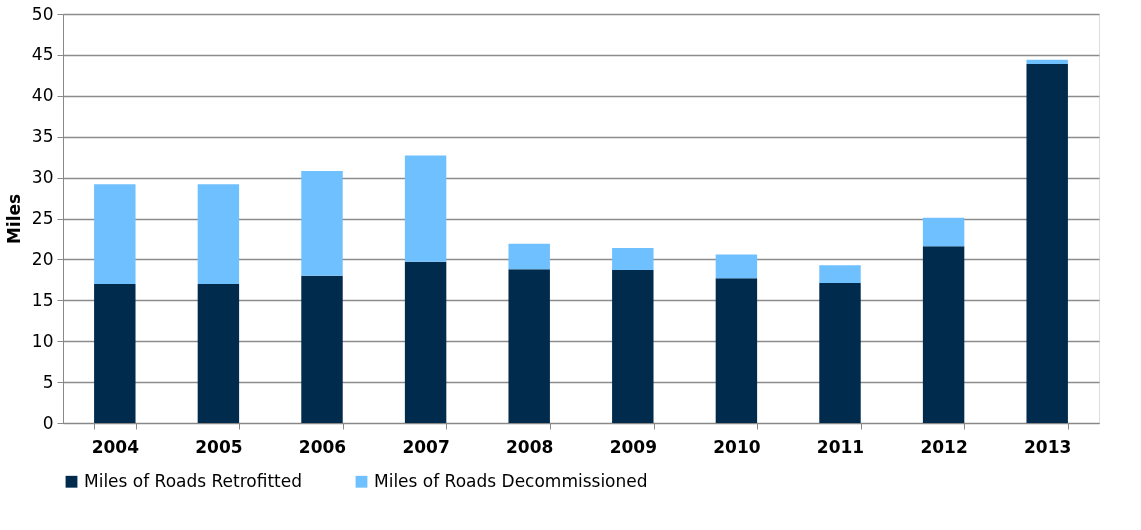 The height and width of the screenshot is (530, 1141). Describe the element at coordinates (1048, 446) in the screenshot. I see `x-tick-label: 2013` at that location.